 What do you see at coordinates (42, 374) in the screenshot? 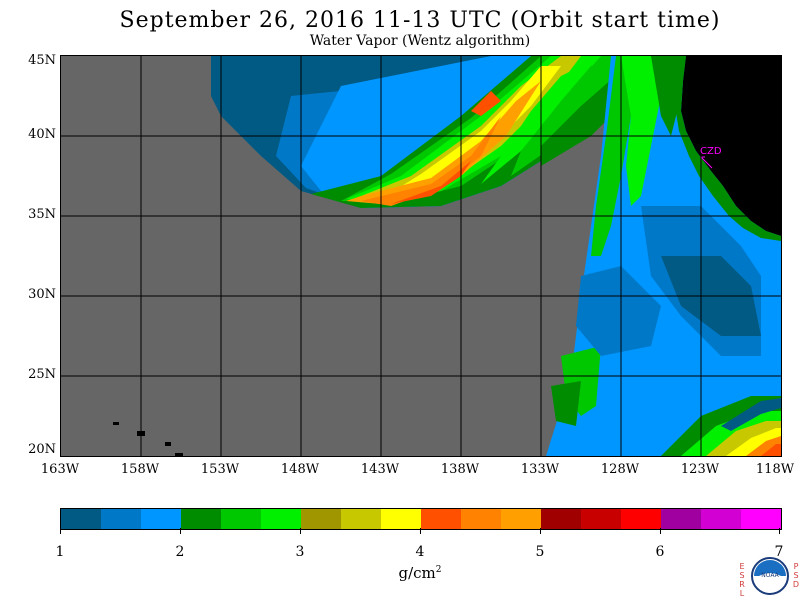
I see `lat-label-25n: 25N` at bounding box center [42, 374].